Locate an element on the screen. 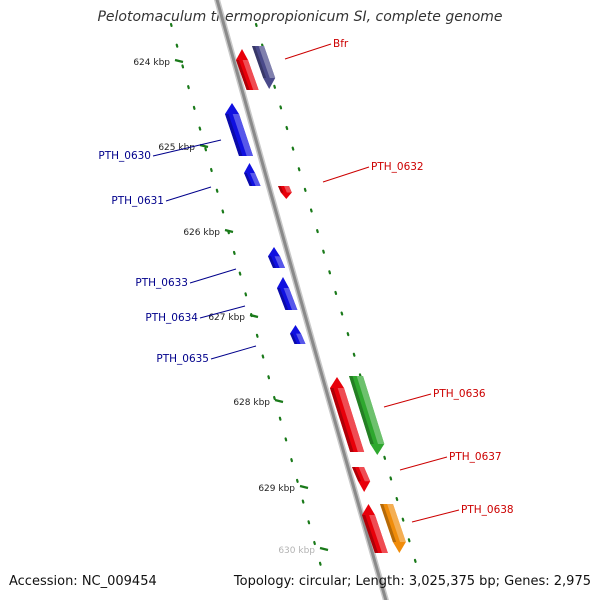  tick-628-kbp-label: 628 kbp is located at coordinates (251, 403).